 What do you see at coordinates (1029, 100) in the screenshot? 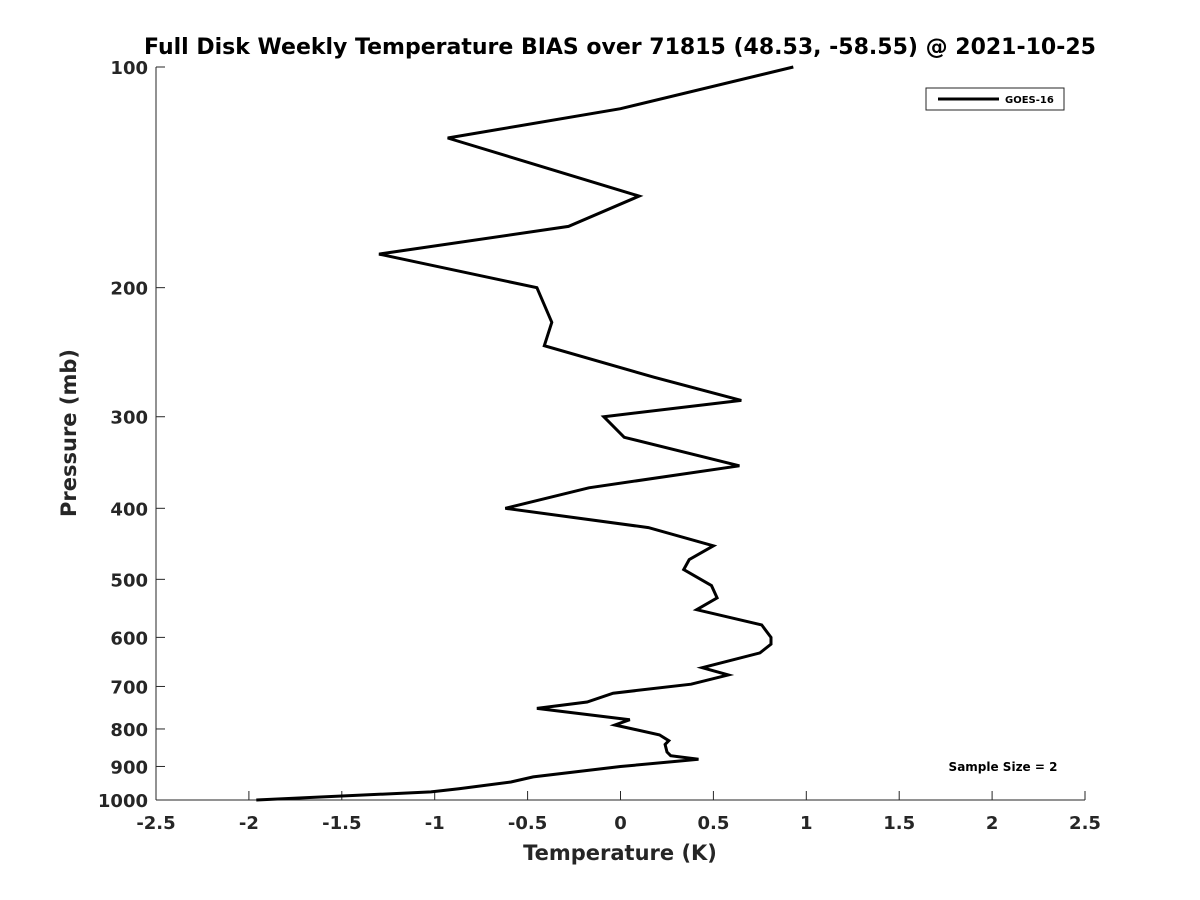
I see `legend-label: GOES-16` at bounding box center [1029, 100].